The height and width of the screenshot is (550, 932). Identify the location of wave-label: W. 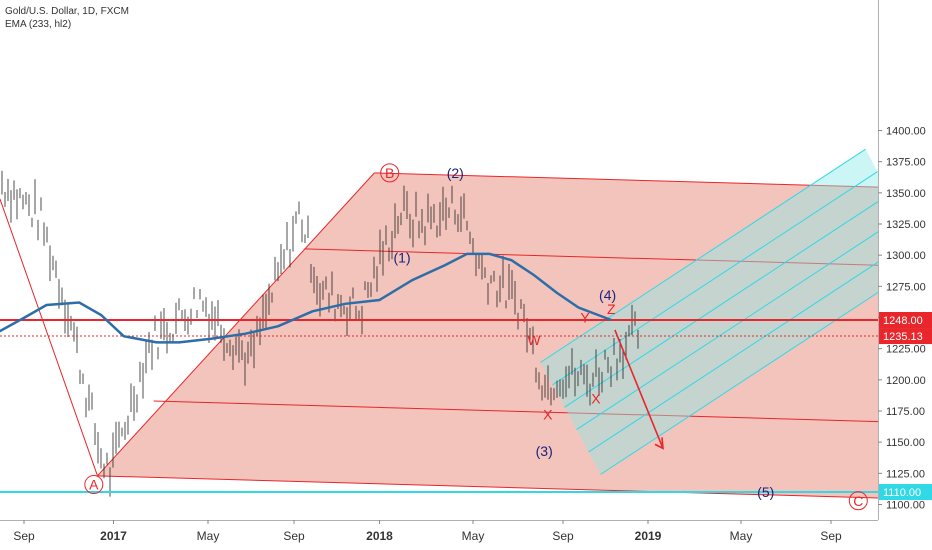
(534, 340).